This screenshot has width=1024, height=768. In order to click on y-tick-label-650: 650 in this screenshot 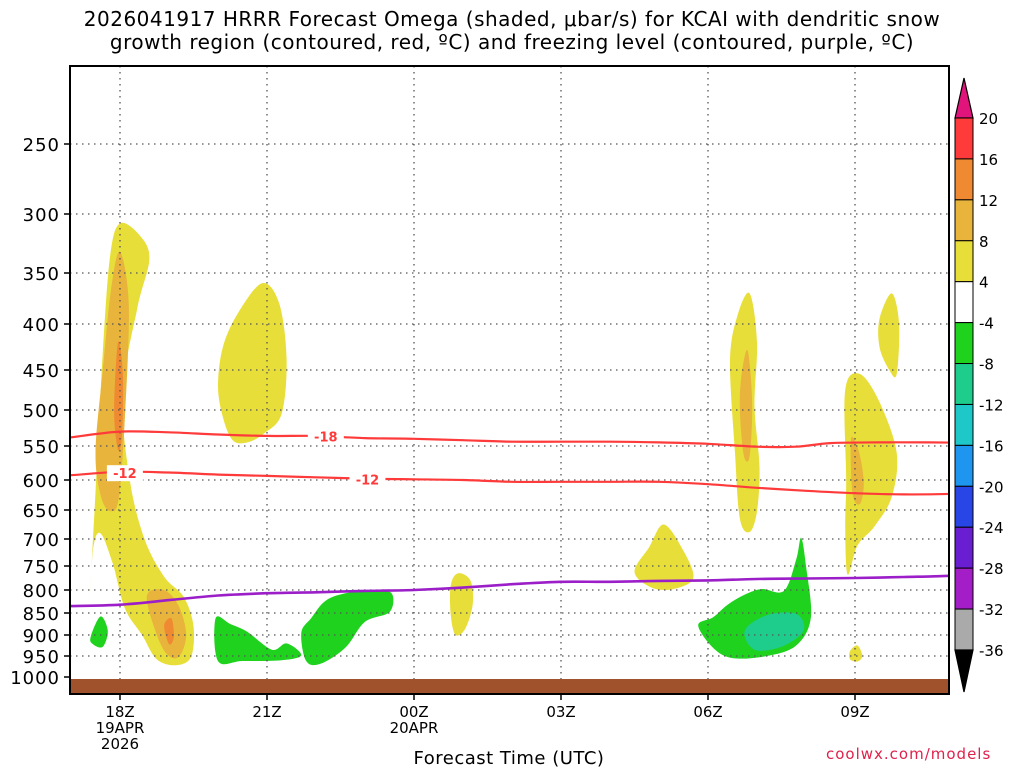, I will do `click(41, 511)`.